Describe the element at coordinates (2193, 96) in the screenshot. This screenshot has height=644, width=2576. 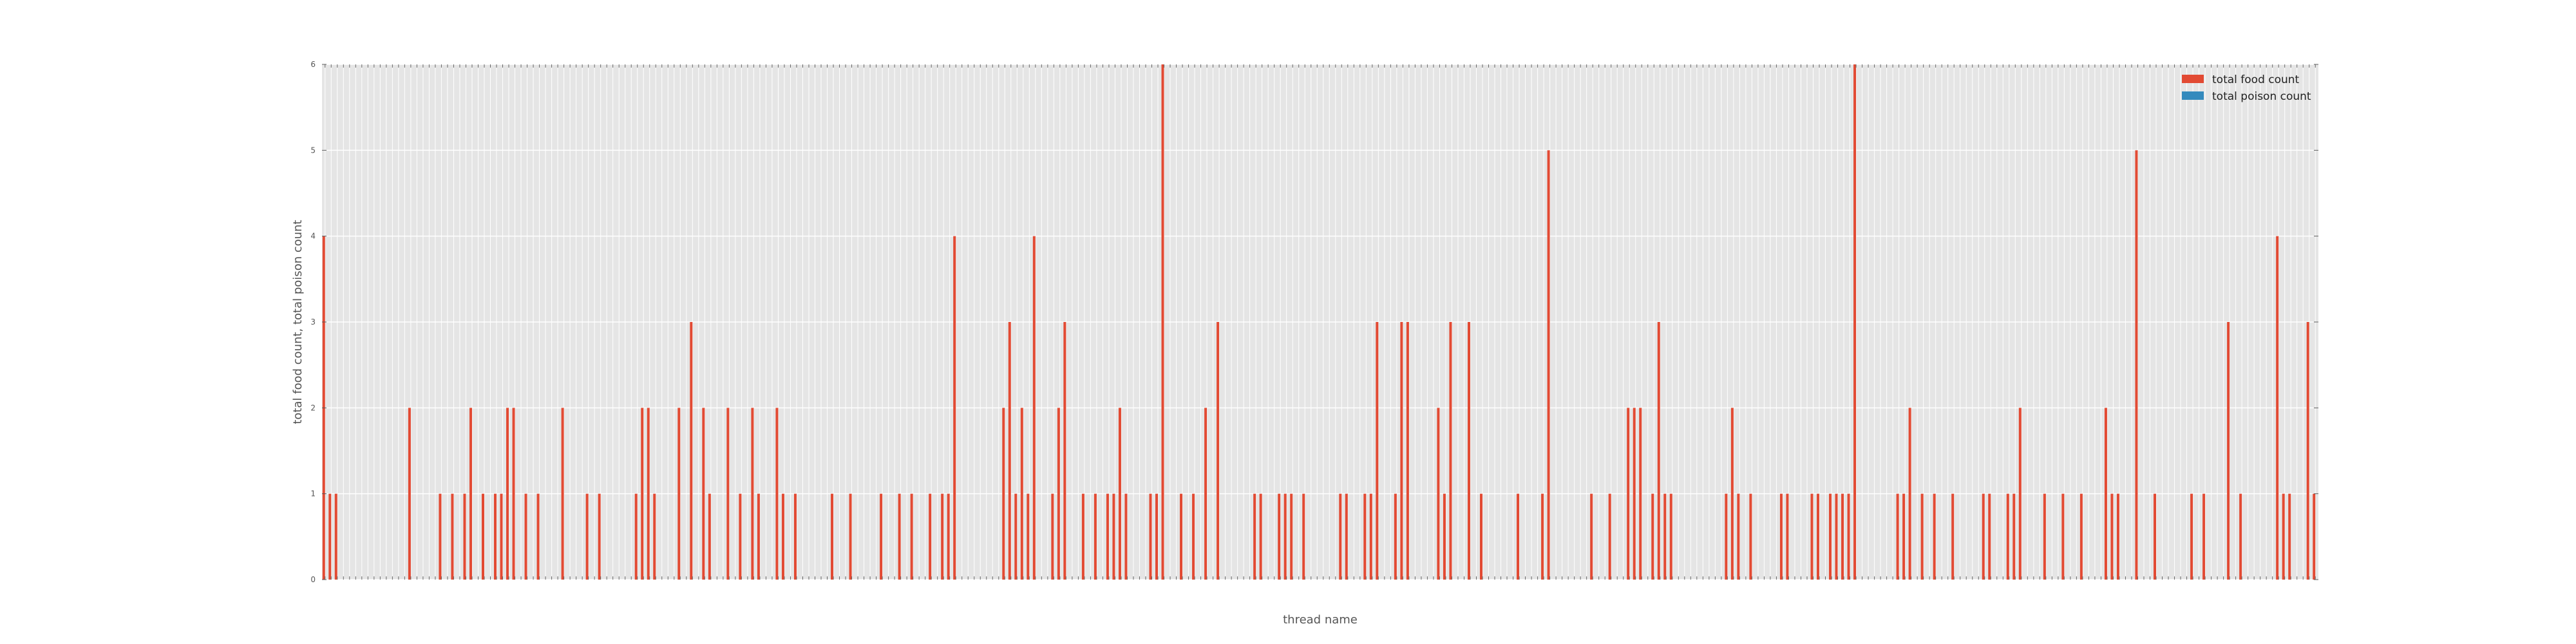
I see `legend-swatch-poison` at that location.